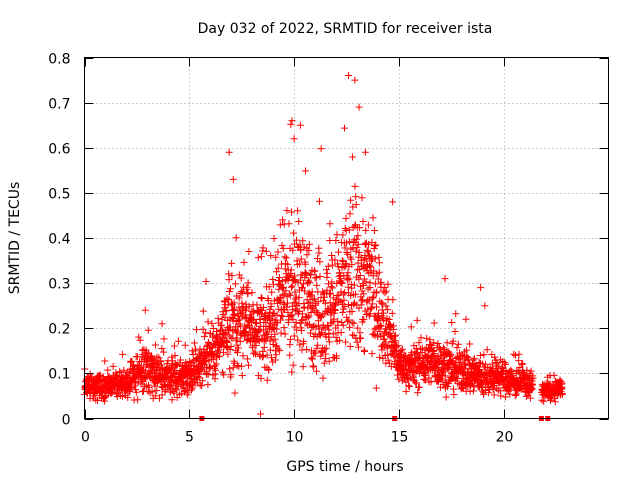  Describe the element at coordinates (66, 421) in the screenshot. I see `y-tick-label: 0` at that location.